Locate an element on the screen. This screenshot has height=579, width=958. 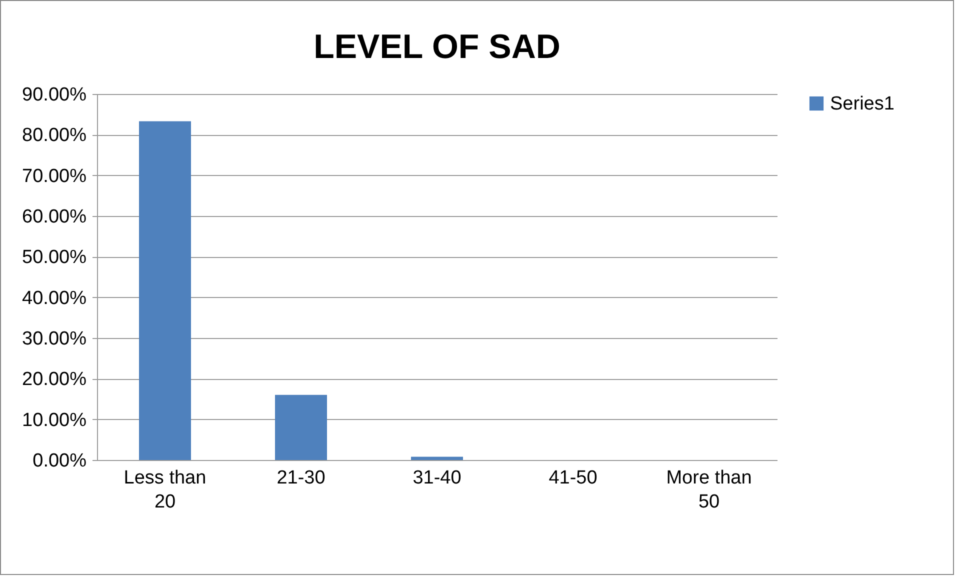
x-tick-label: More than 50 is located at coordinates (709, 490).